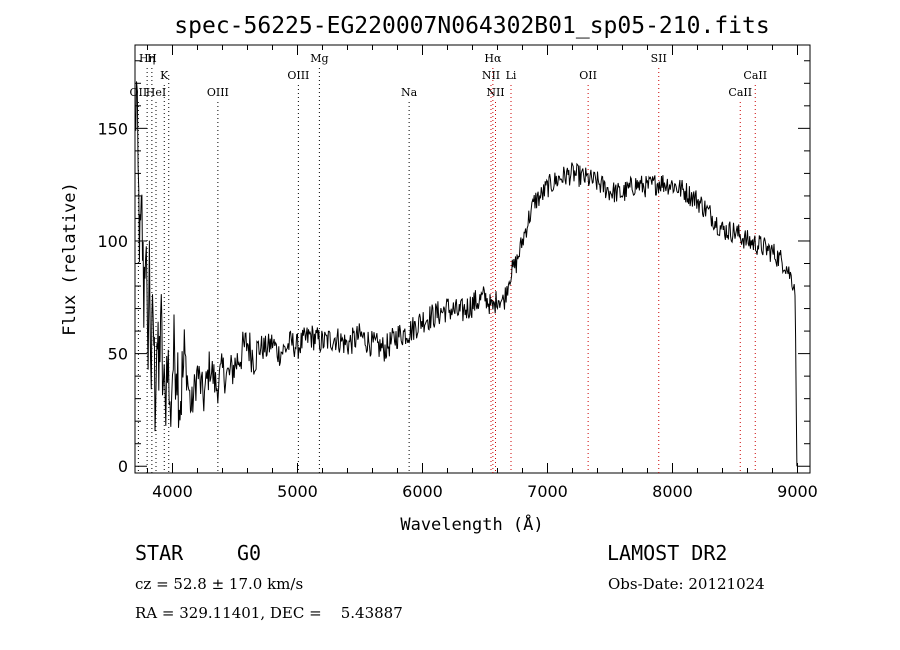 This screenshot has height=650, width=900. I want to click on line-marker-label: Li, so click(511, 75).